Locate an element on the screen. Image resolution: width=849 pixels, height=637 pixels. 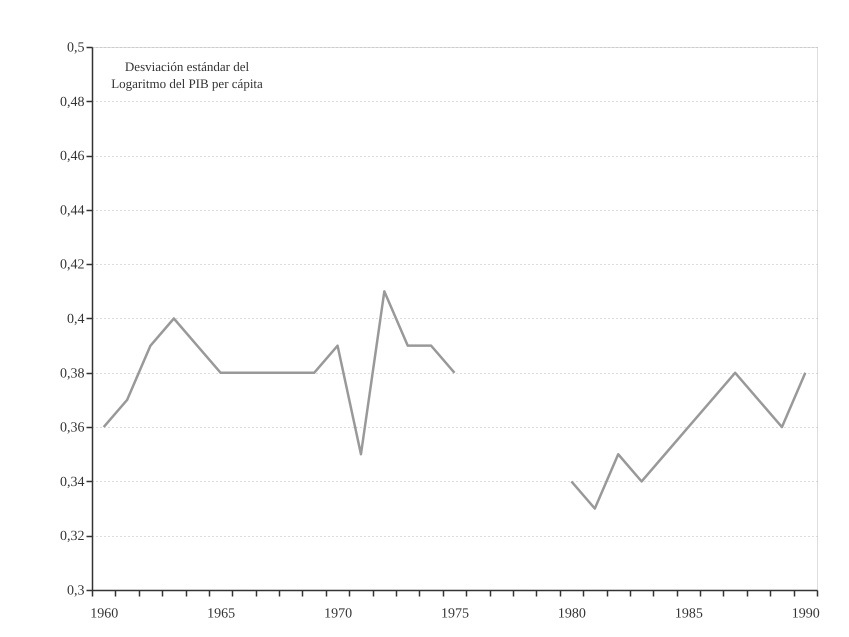
y-tick-label: 0,5 is located at coordinates (75, 48).